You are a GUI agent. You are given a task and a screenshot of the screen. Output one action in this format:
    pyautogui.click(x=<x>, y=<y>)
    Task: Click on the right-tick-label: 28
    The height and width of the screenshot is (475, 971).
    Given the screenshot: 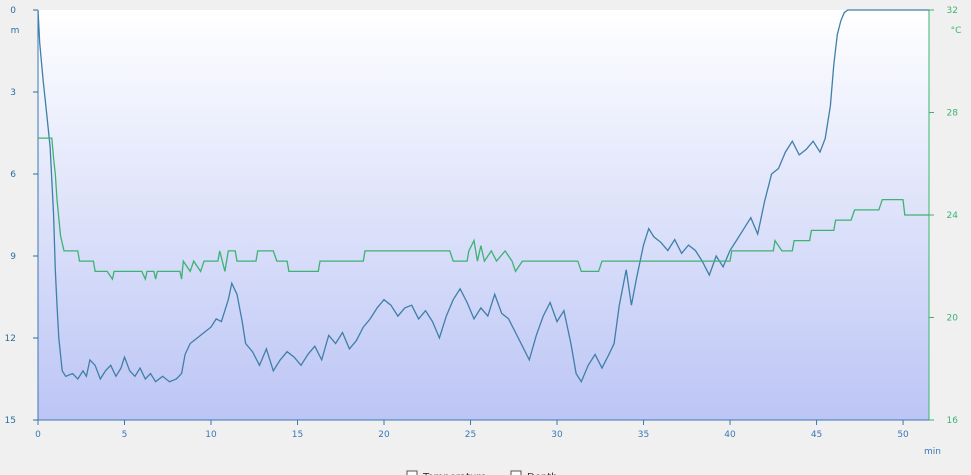 What is the action you would take?
    pyautogui.click(x=953, y=114)
    